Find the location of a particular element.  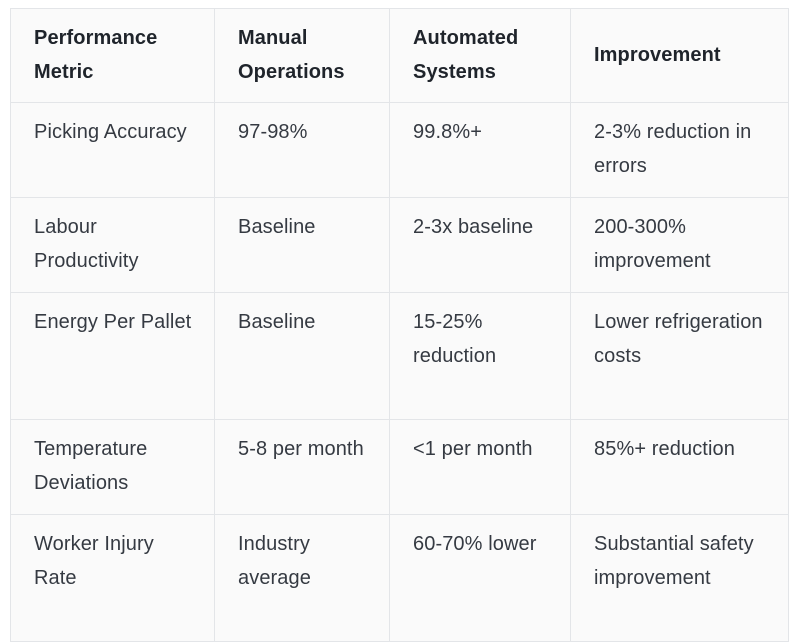

cell-metric: Energy Per Pallet is located at coordinates (112, 356).